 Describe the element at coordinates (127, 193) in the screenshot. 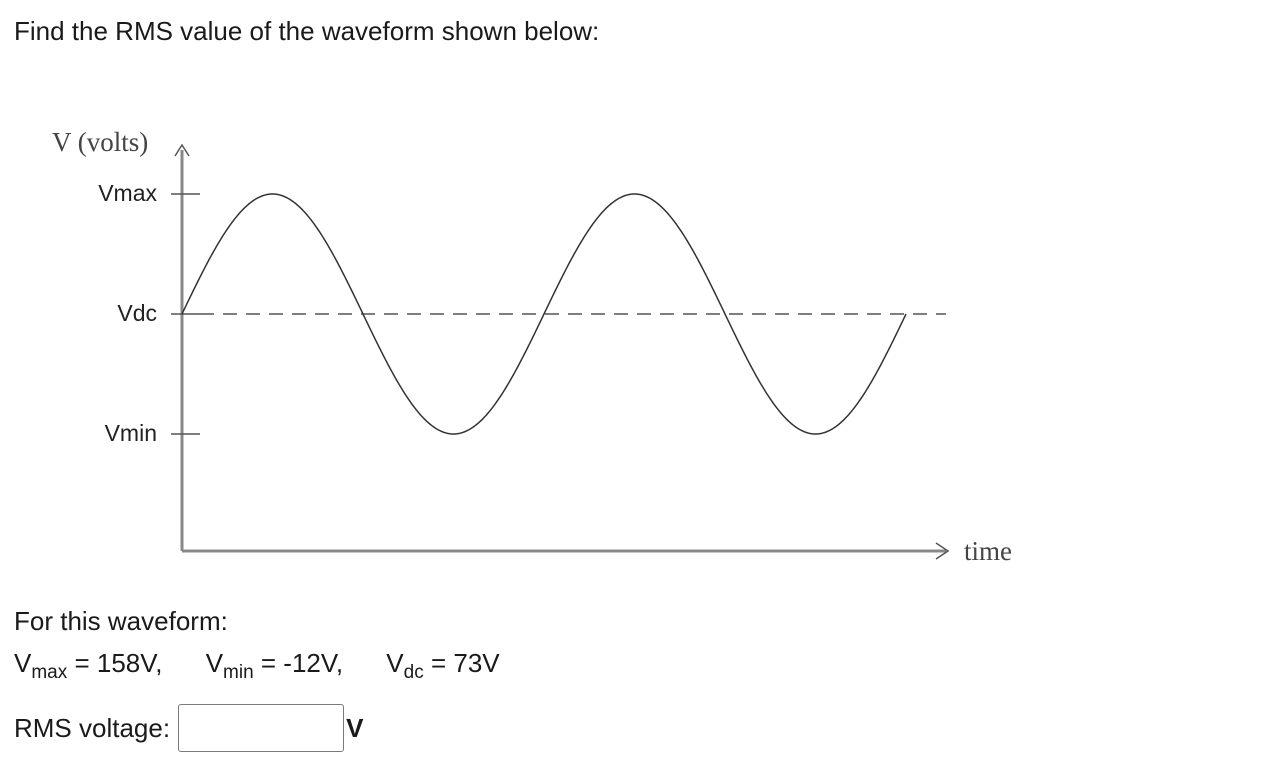

I see `tick-label-vmax: Vmax` at that location.